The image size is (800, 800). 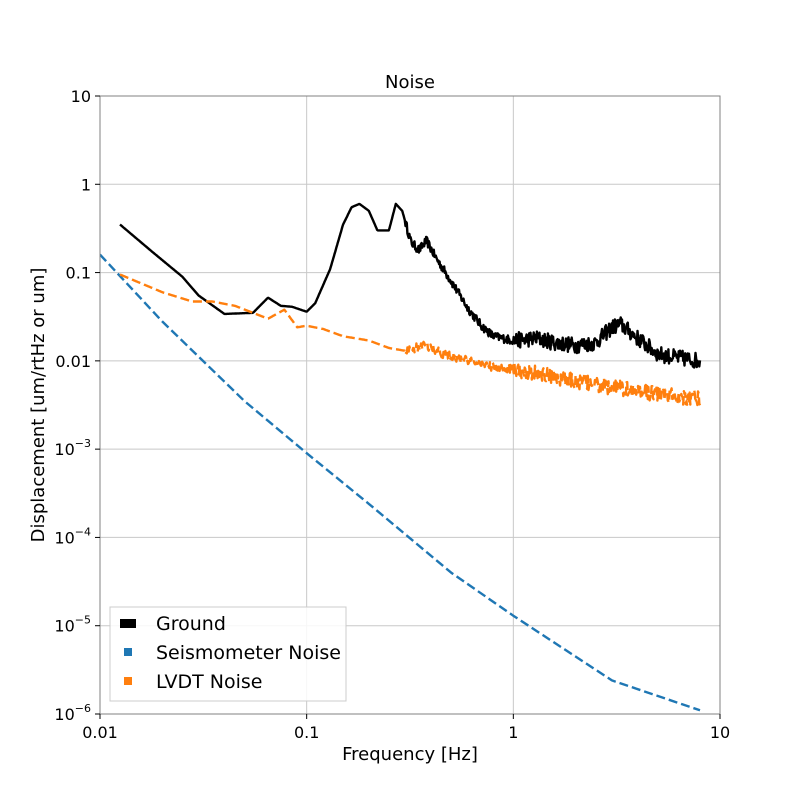 I want to click on y-tick-label: 10⁻³, so click(x=72, y=448).